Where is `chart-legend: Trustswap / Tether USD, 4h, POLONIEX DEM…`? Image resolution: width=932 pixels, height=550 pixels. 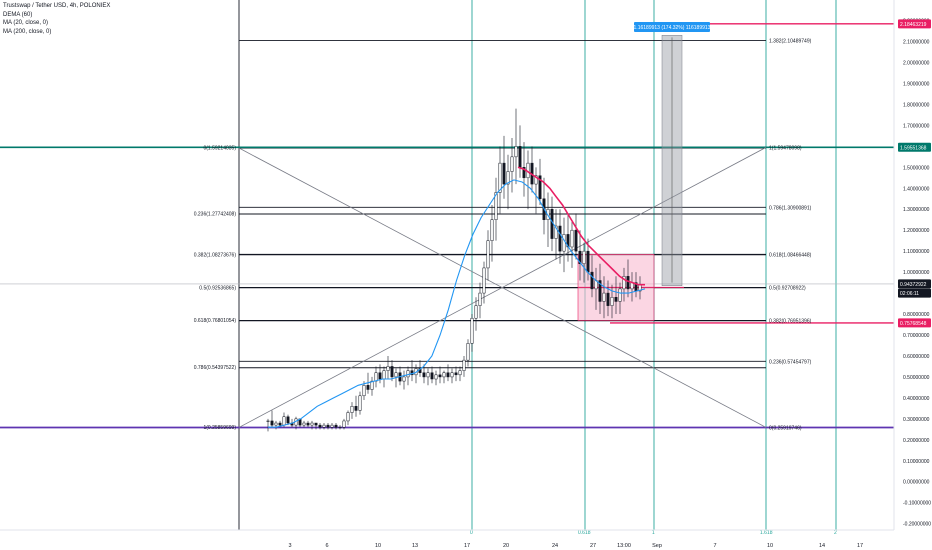
chart-legend: Trustswap / Tether USD, 4h, POLONIEX DEM… is located at coordinates (56, 19).